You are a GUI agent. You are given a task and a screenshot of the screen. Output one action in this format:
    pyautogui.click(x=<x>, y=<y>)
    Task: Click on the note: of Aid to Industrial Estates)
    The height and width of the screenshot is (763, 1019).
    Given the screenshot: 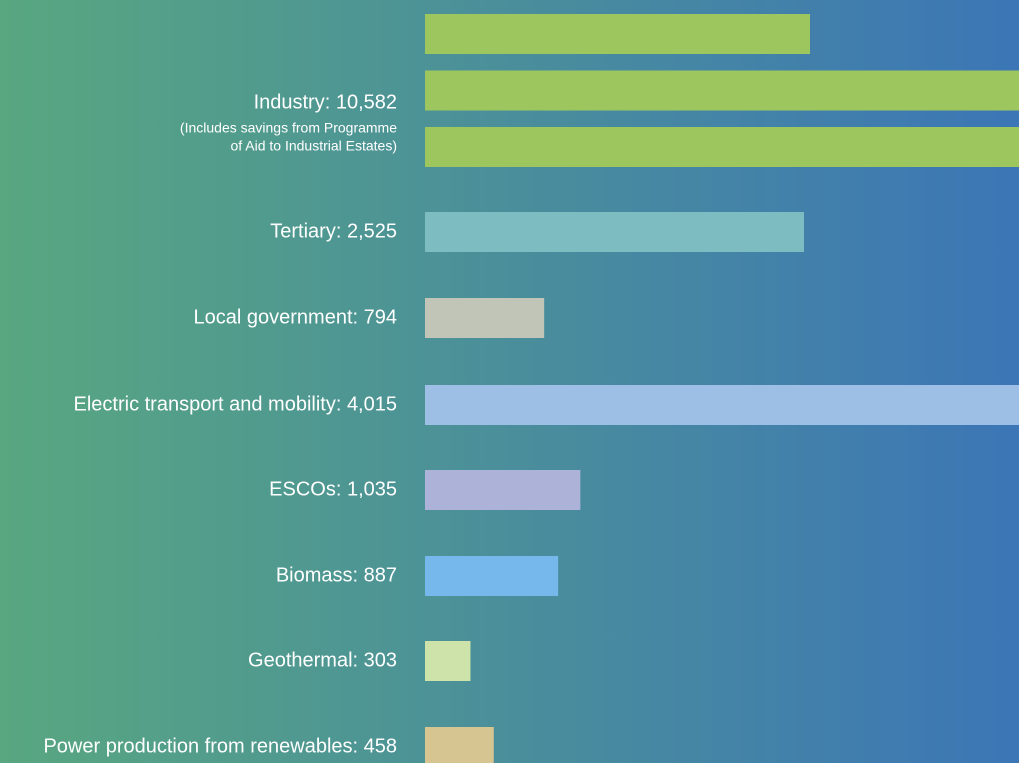 What is the action you would take?
    pyautogui.click(x=313, y=146)
    